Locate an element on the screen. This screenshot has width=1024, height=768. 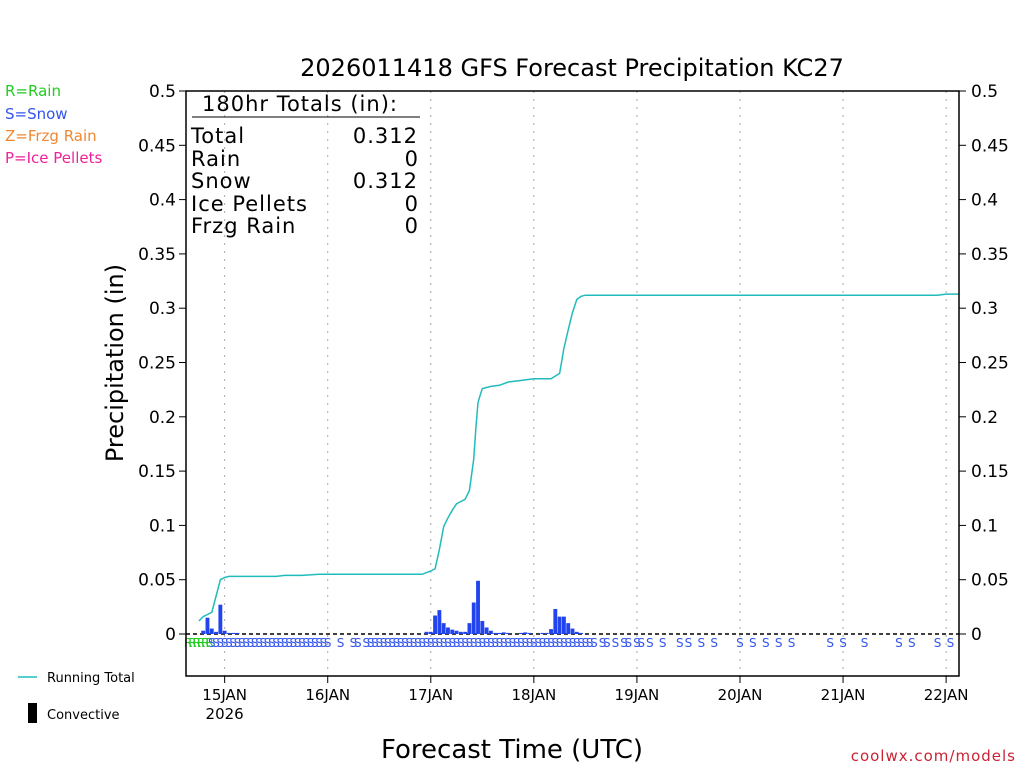
y-axis-label: Precipitation (in) is located at coordinates (115, 363).